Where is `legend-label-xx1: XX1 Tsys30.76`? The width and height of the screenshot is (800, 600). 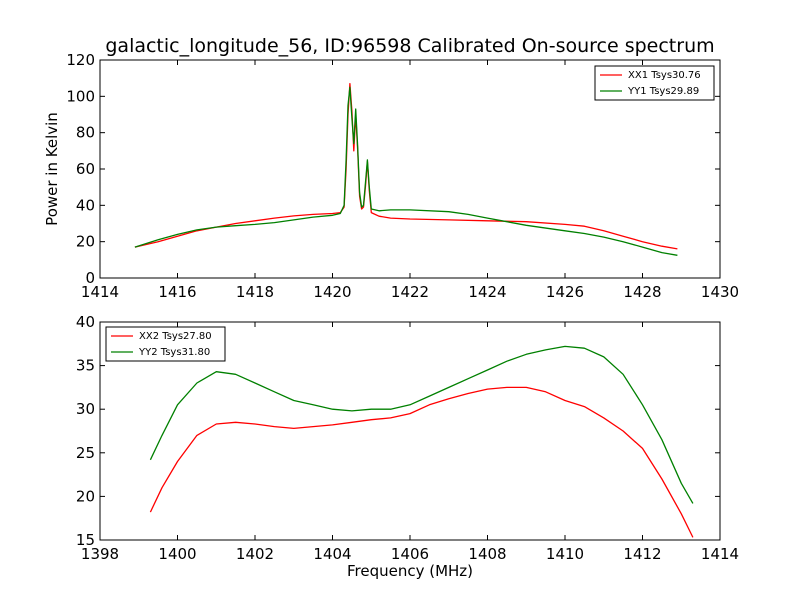
legend-label-xx1: XX1 Tsys30.76 is located at coordinates (664, 75).